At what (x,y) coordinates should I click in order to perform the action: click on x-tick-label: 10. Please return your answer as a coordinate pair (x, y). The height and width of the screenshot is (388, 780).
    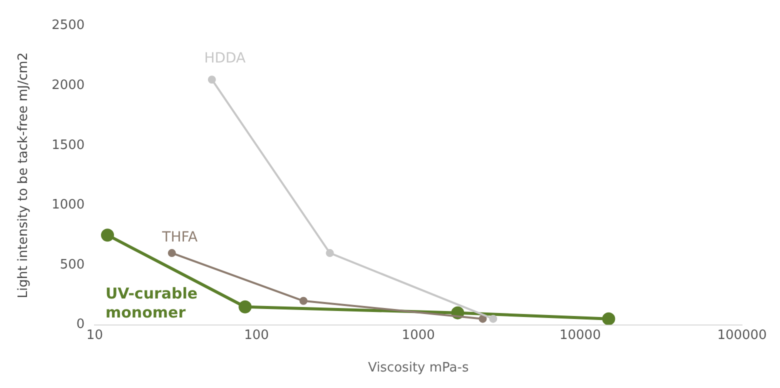
    Looking at the image, I should click on (94, 335).